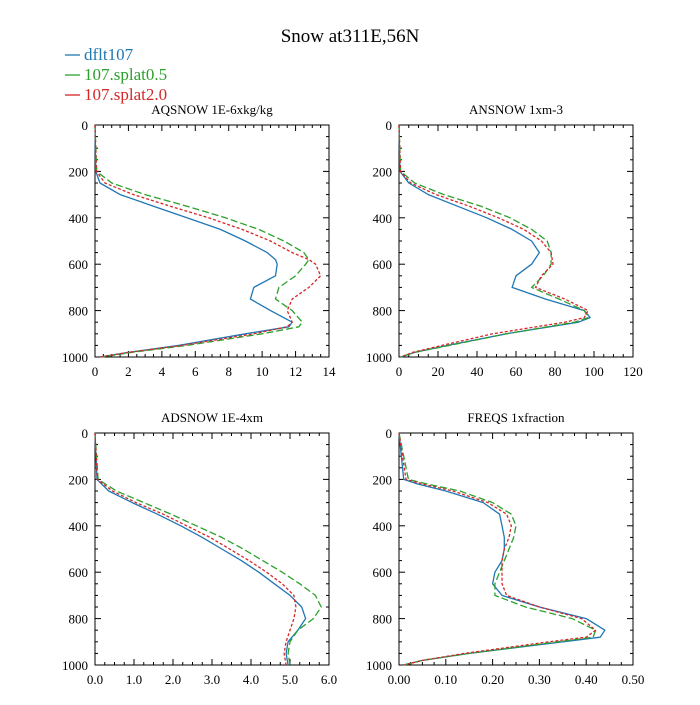 This screenshot has height=705, width=700. I want to click on x-tick-label: 2.0, so click(173, 679).